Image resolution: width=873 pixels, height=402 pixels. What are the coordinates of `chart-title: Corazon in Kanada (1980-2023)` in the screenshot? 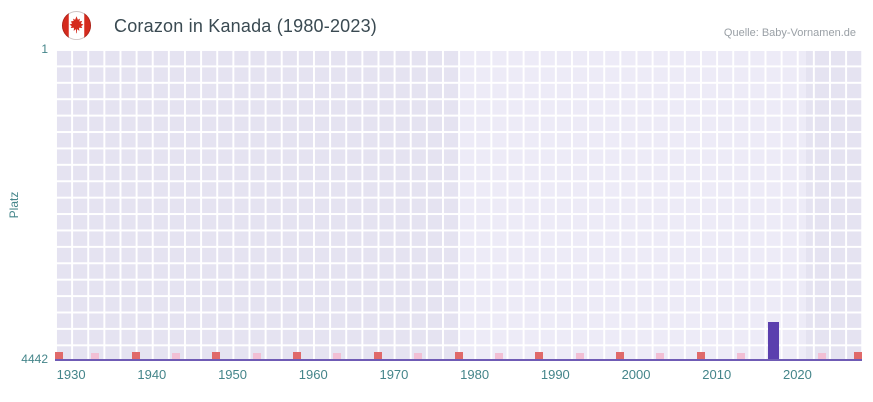 It's located at (245, 26).